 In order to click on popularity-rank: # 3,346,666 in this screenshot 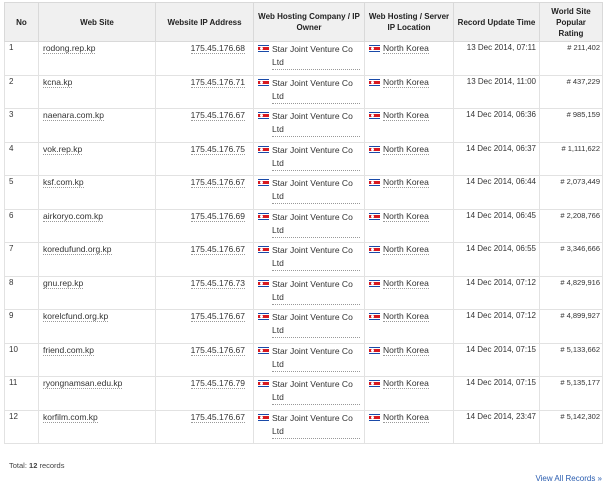, I will do `click(571, 259)`.